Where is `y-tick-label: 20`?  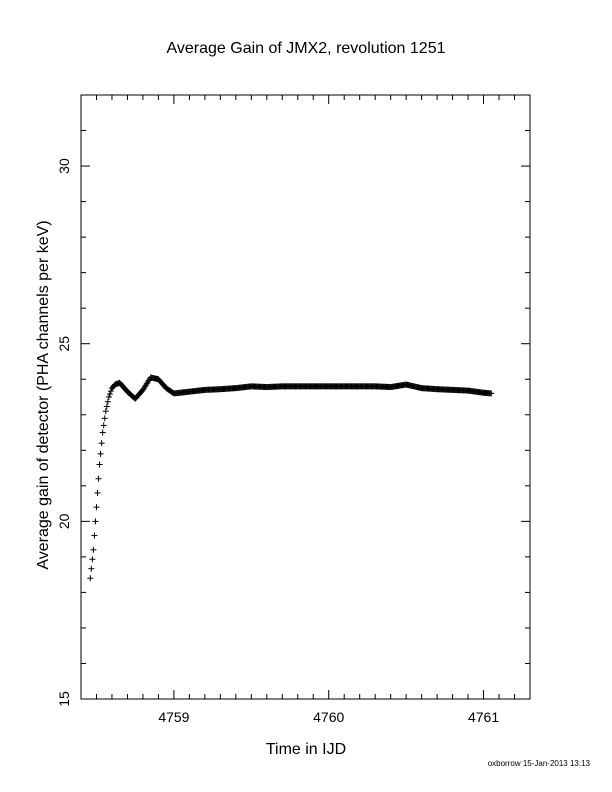 y-tick-label: 20 is located at coordinates (64, 521).